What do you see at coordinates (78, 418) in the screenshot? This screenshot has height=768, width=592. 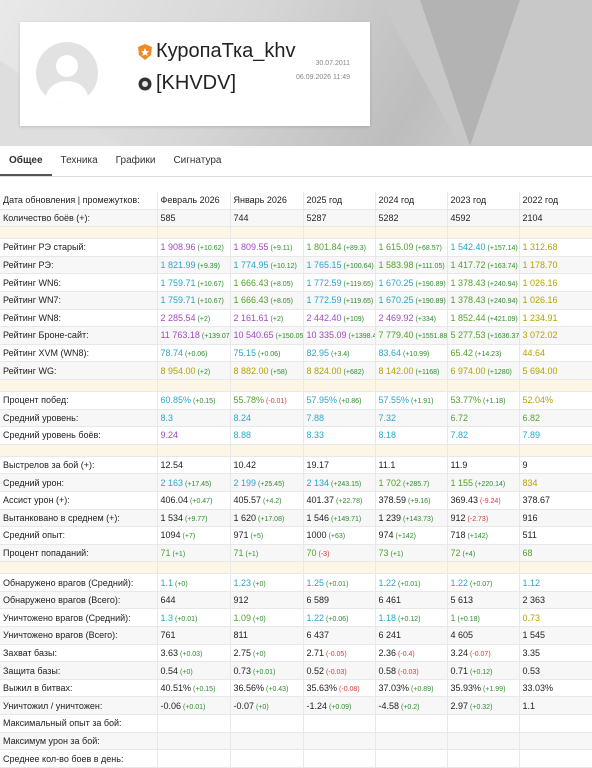 I see `stat-label: Средний уровень:` at bounding box center [78, 418].